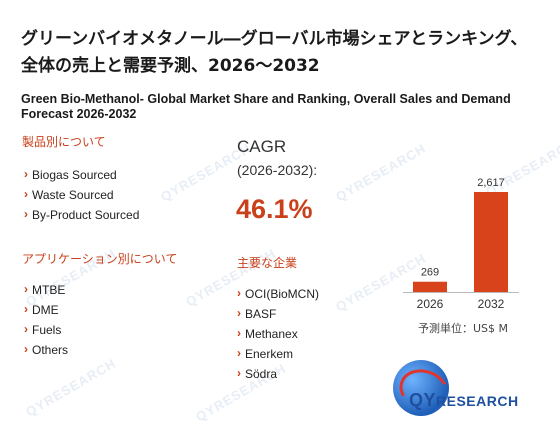 This screenshot has height=445, width=560. I want to click on data-label-2026: 269, so click(430, 273).